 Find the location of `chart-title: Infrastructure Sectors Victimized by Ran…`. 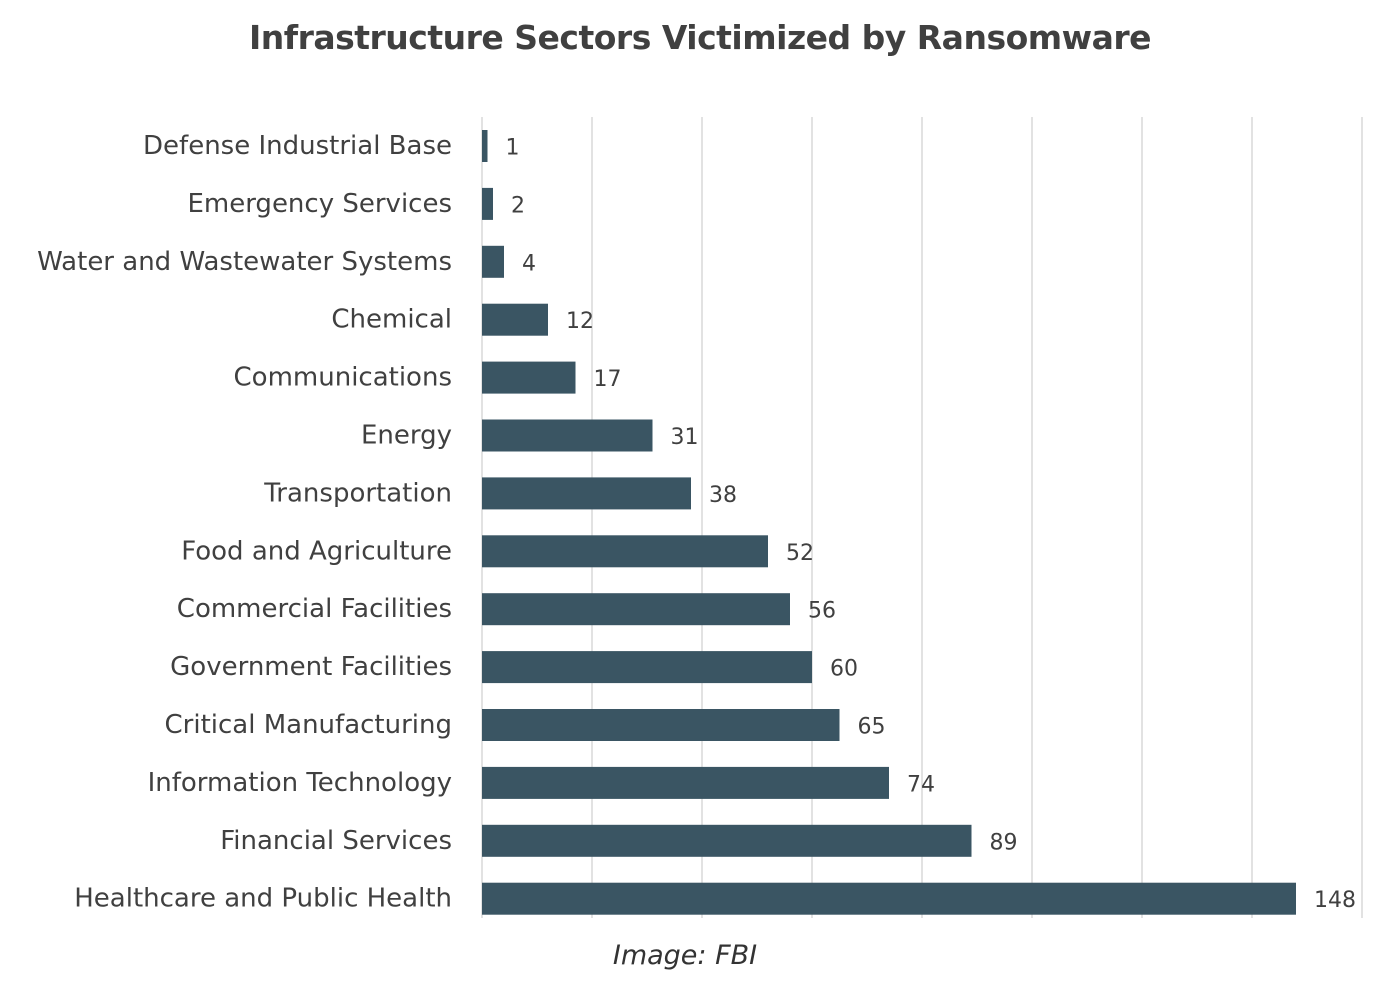

chart-title: Infrastructure Sectors Victimized by Ran… is located at coordinates (700, 37).